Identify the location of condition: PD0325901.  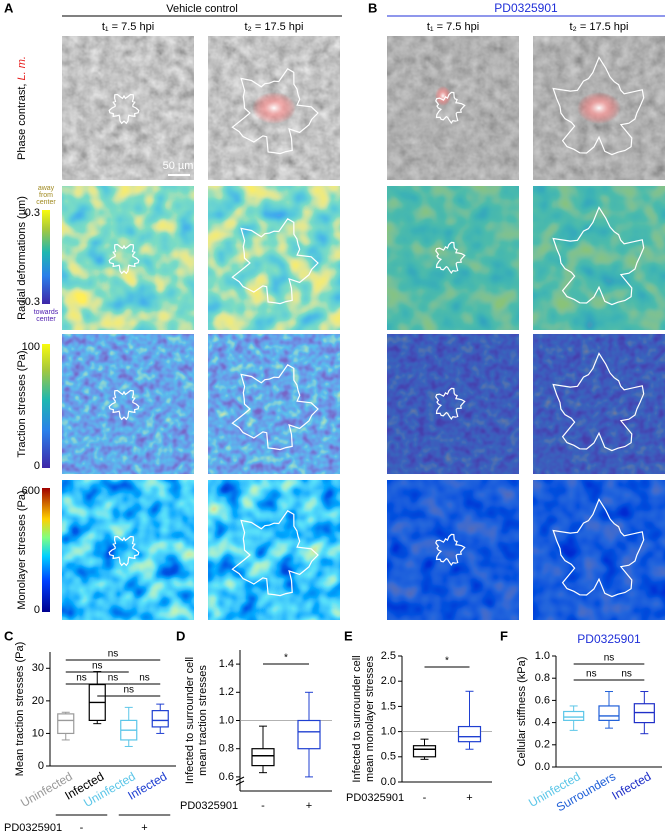
(526, 8).